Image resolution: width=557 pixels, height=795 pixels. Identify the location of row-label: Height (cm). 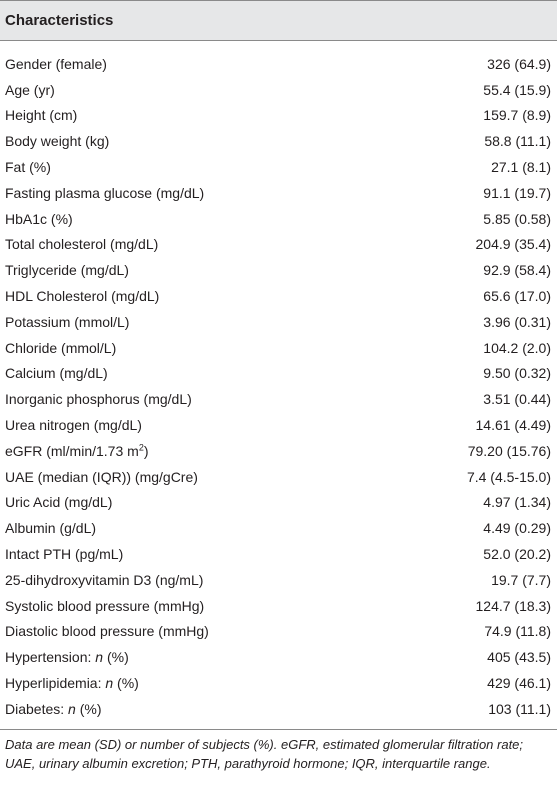
(41, 115).